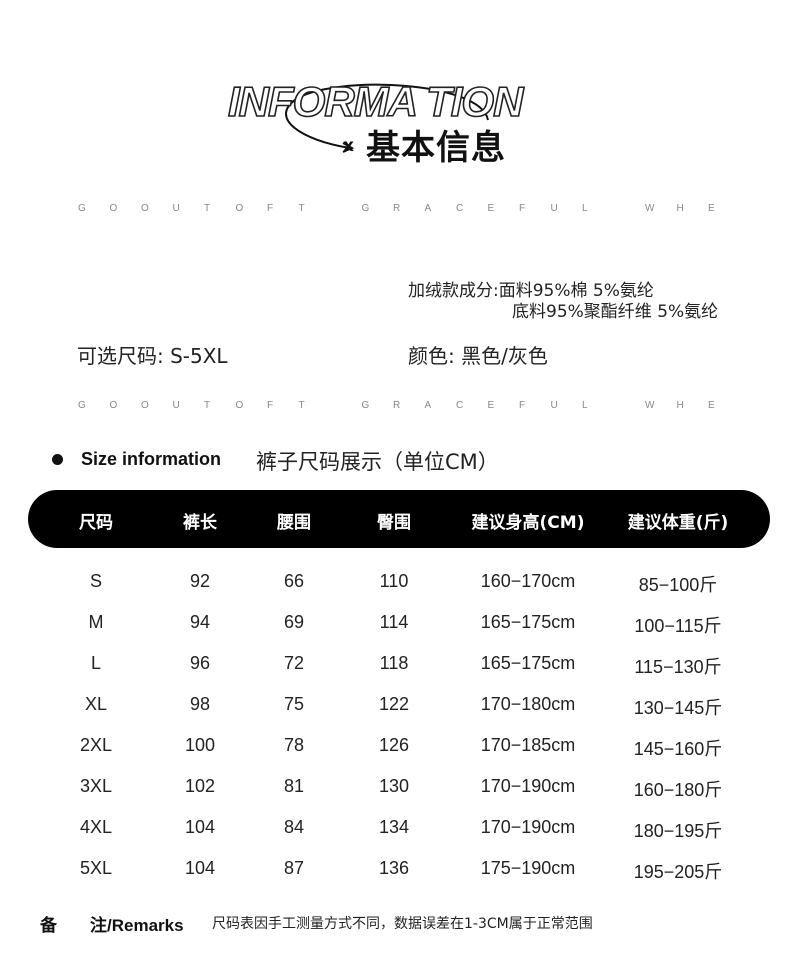 This screenshot has height=976, width=790. What do you see at coordinates (678, 626) in the screenshot?
I see `table-cell: 100−115斤` at bounding box center [678, 626].